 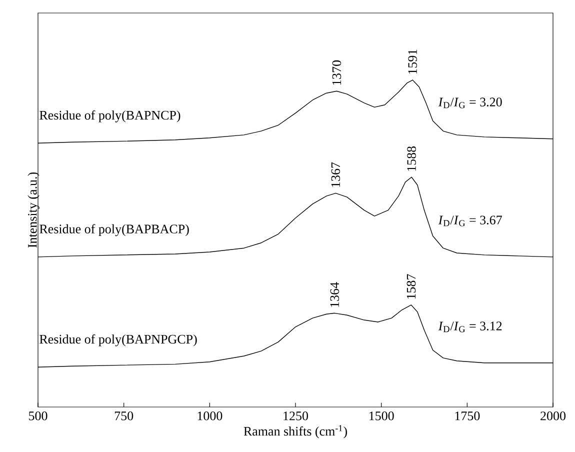 What do you see at coordinates (296, 416) in the screenshot?
I see `x-tick-label: 1250` at bounding box center [296, 416].